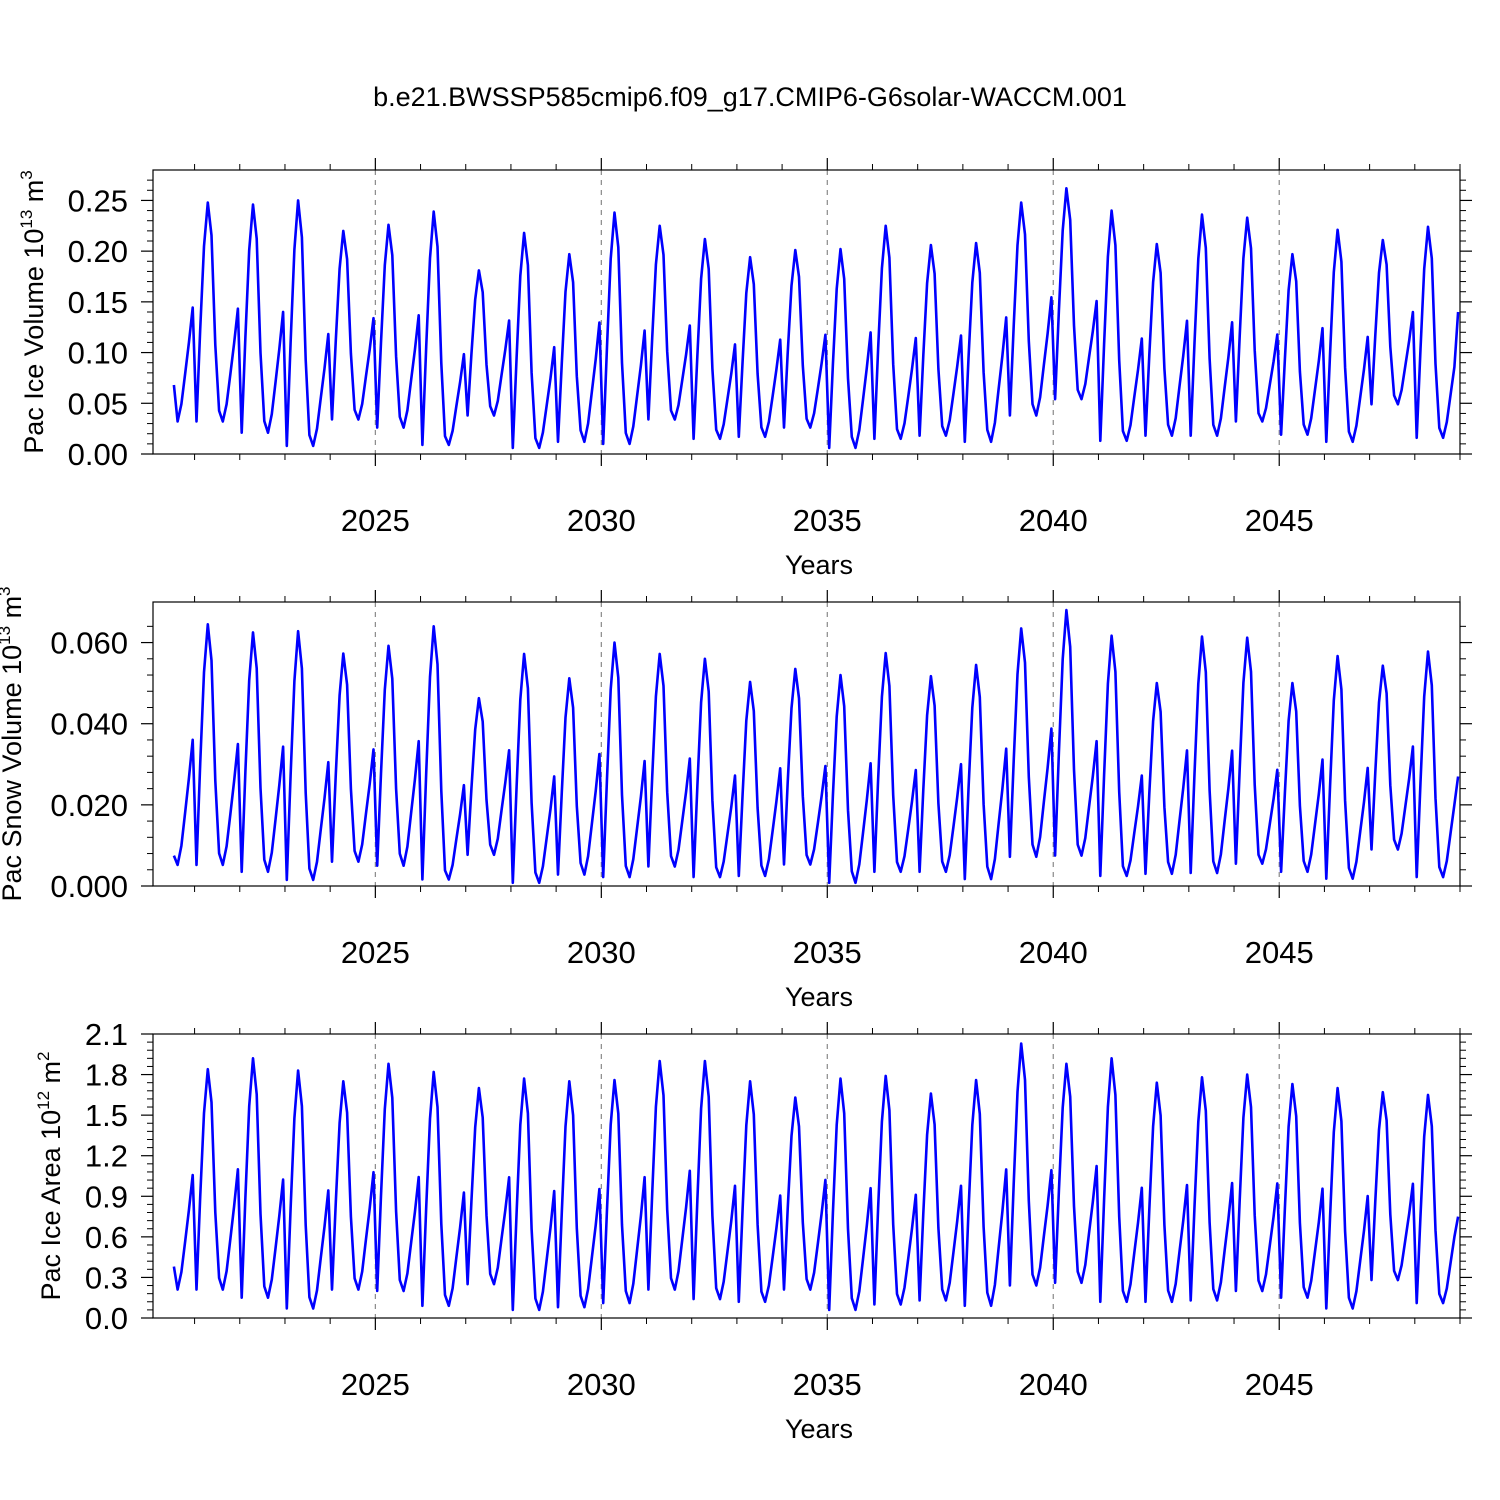 The height and width of the screenshot is (1500, 1500). I want to click on y-tick-label: 2.1, so click(106, 1034).